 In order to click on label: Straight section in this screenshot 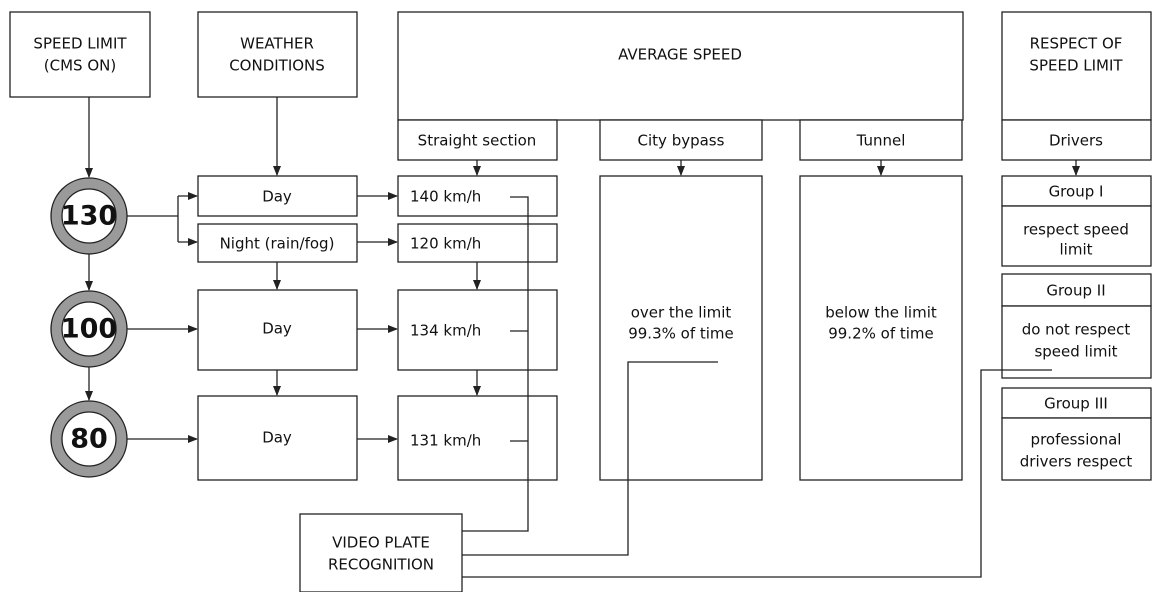, I will do `click(477, 141)`.